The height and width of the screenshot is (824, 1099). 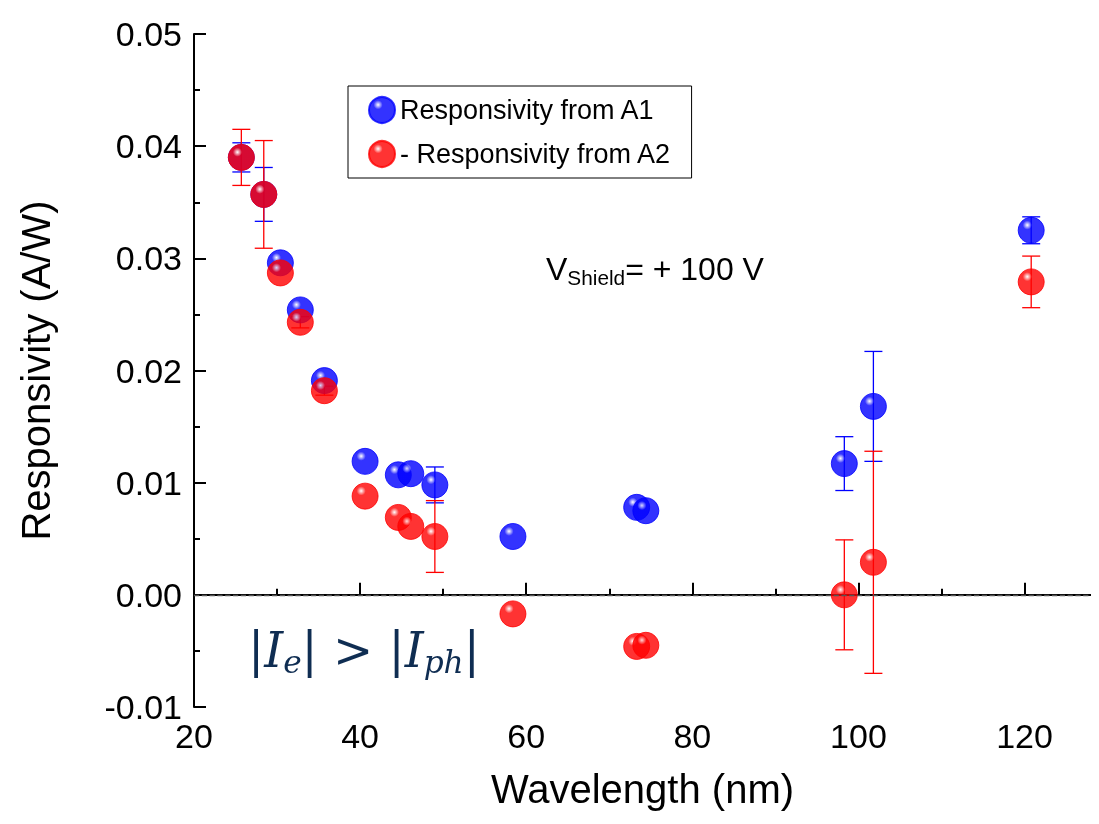 I want to click on y-tick-label: 0.00, so click(x=148, y=594).